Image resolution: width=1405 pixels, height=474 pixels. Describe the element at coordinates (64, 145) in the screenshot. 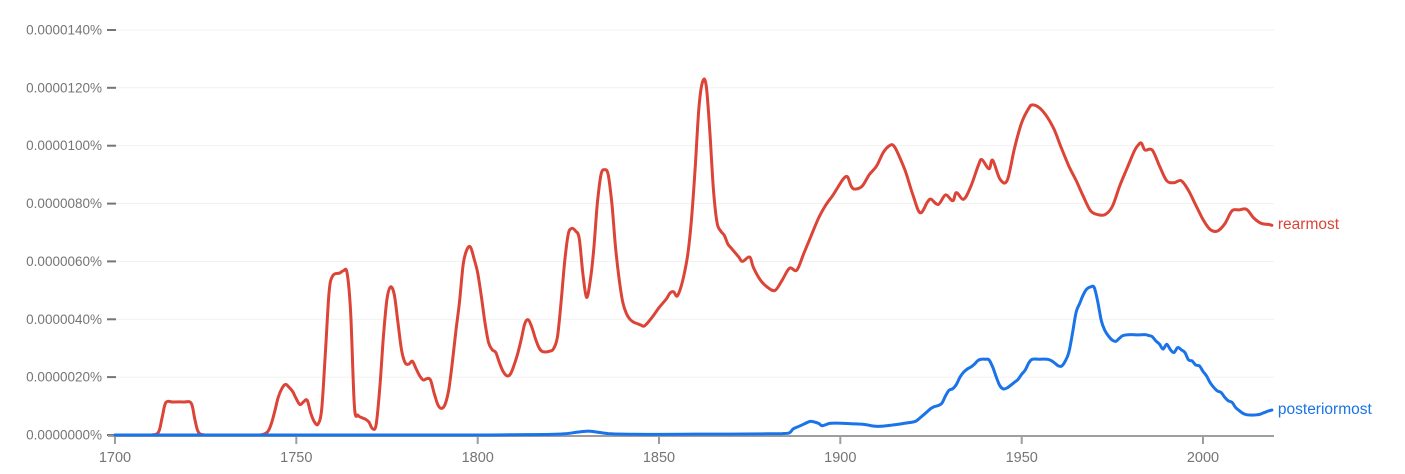

I see `y-axis-tick-label: 0.0000100%` at that location.